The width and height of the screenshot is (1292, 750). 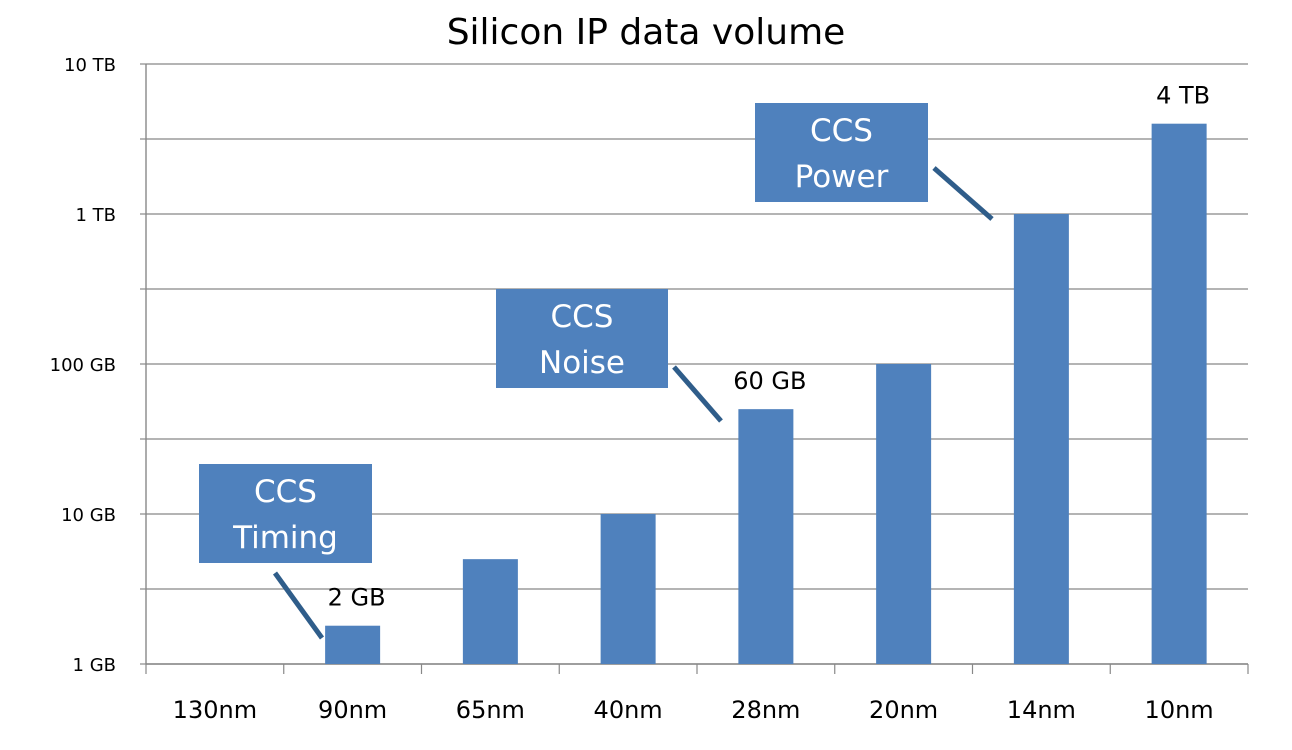 What do you see at coordinates (628, 589) in the screenshot?
I see `bar-40nm` at bounding box center [628, 589].